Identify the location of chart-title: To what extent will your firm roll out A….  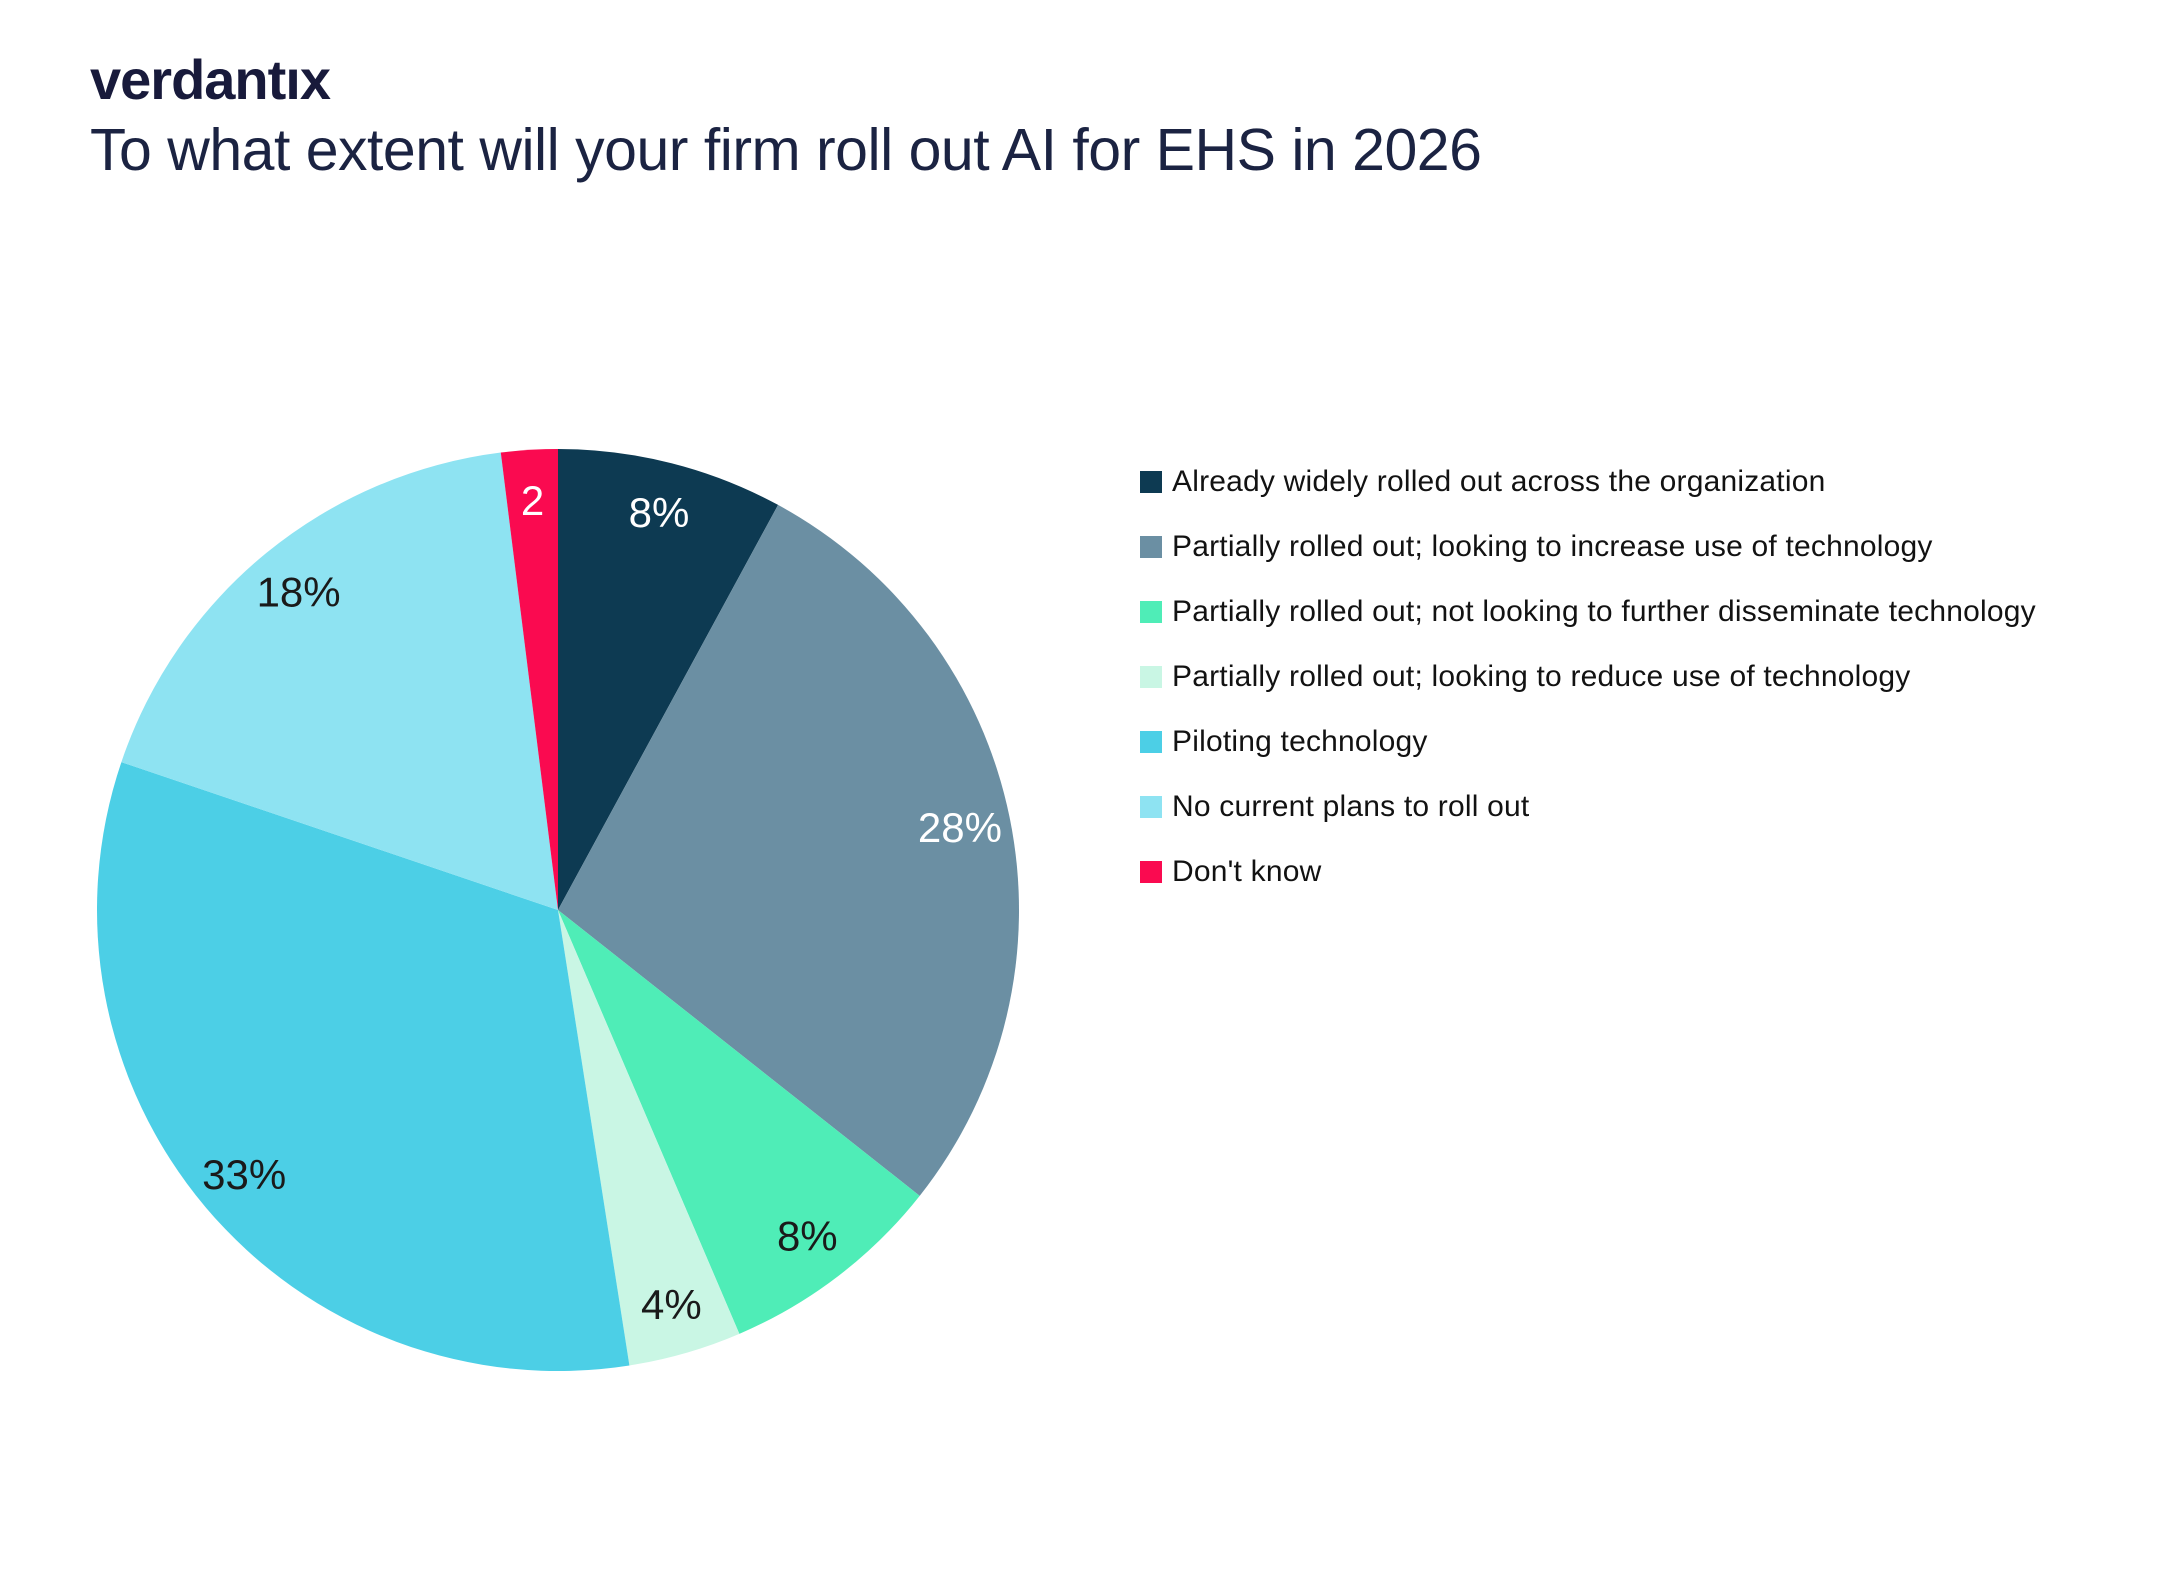
(786, 150).